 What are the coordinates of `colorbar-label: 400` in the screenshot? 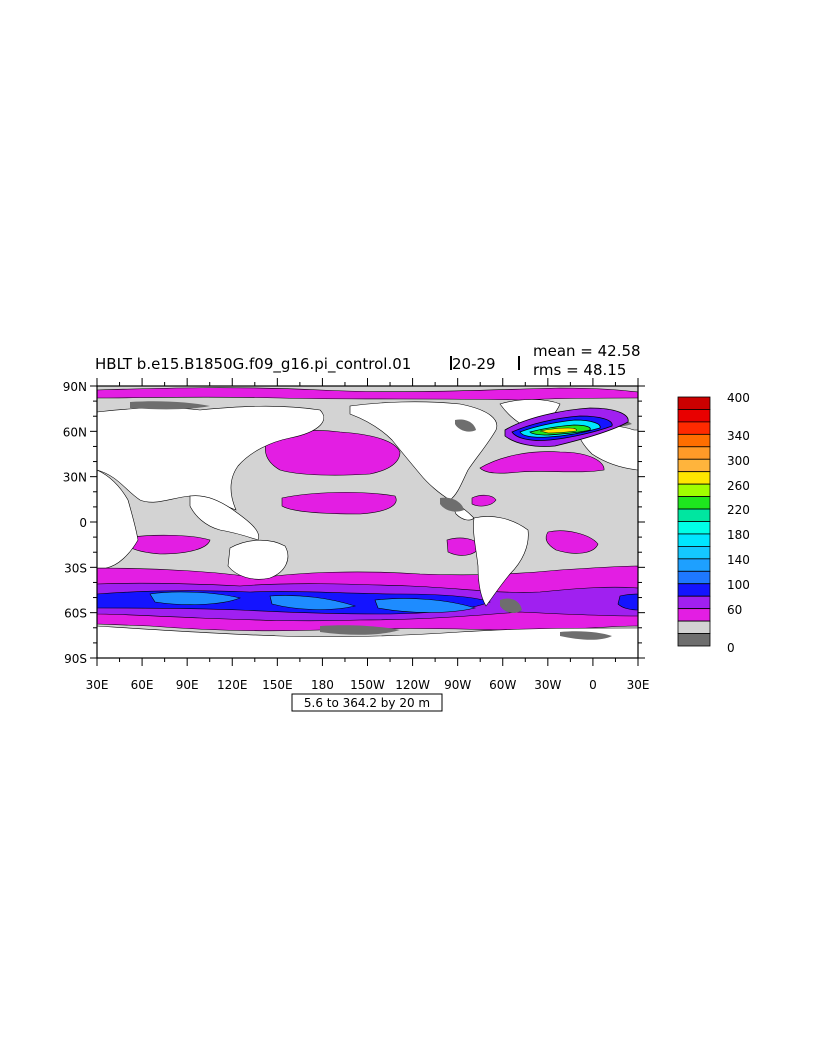 It's located at (738, 398).